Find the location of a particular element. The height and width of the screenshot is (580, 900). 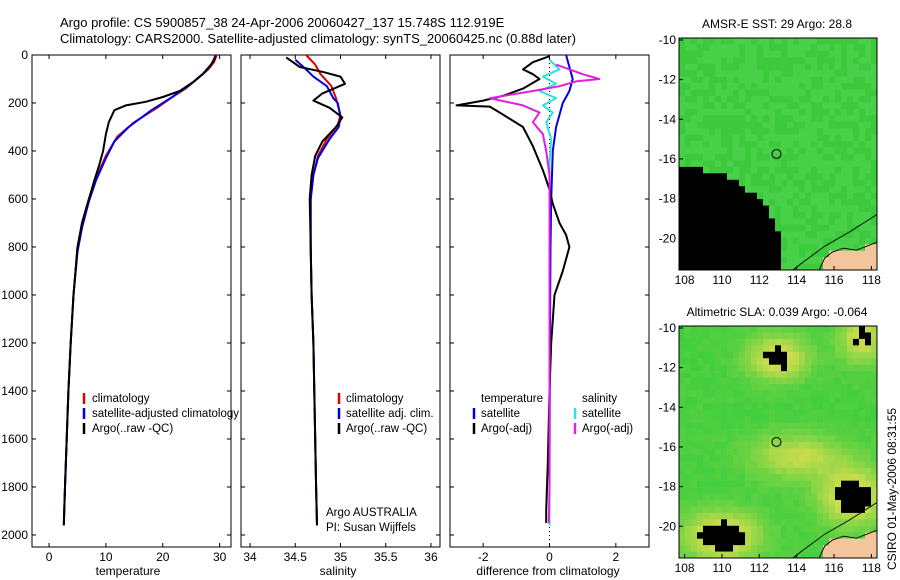

timestamp-label: CSIRO 01-May-2006 08:31:55 is located at coordinates (892, 489).